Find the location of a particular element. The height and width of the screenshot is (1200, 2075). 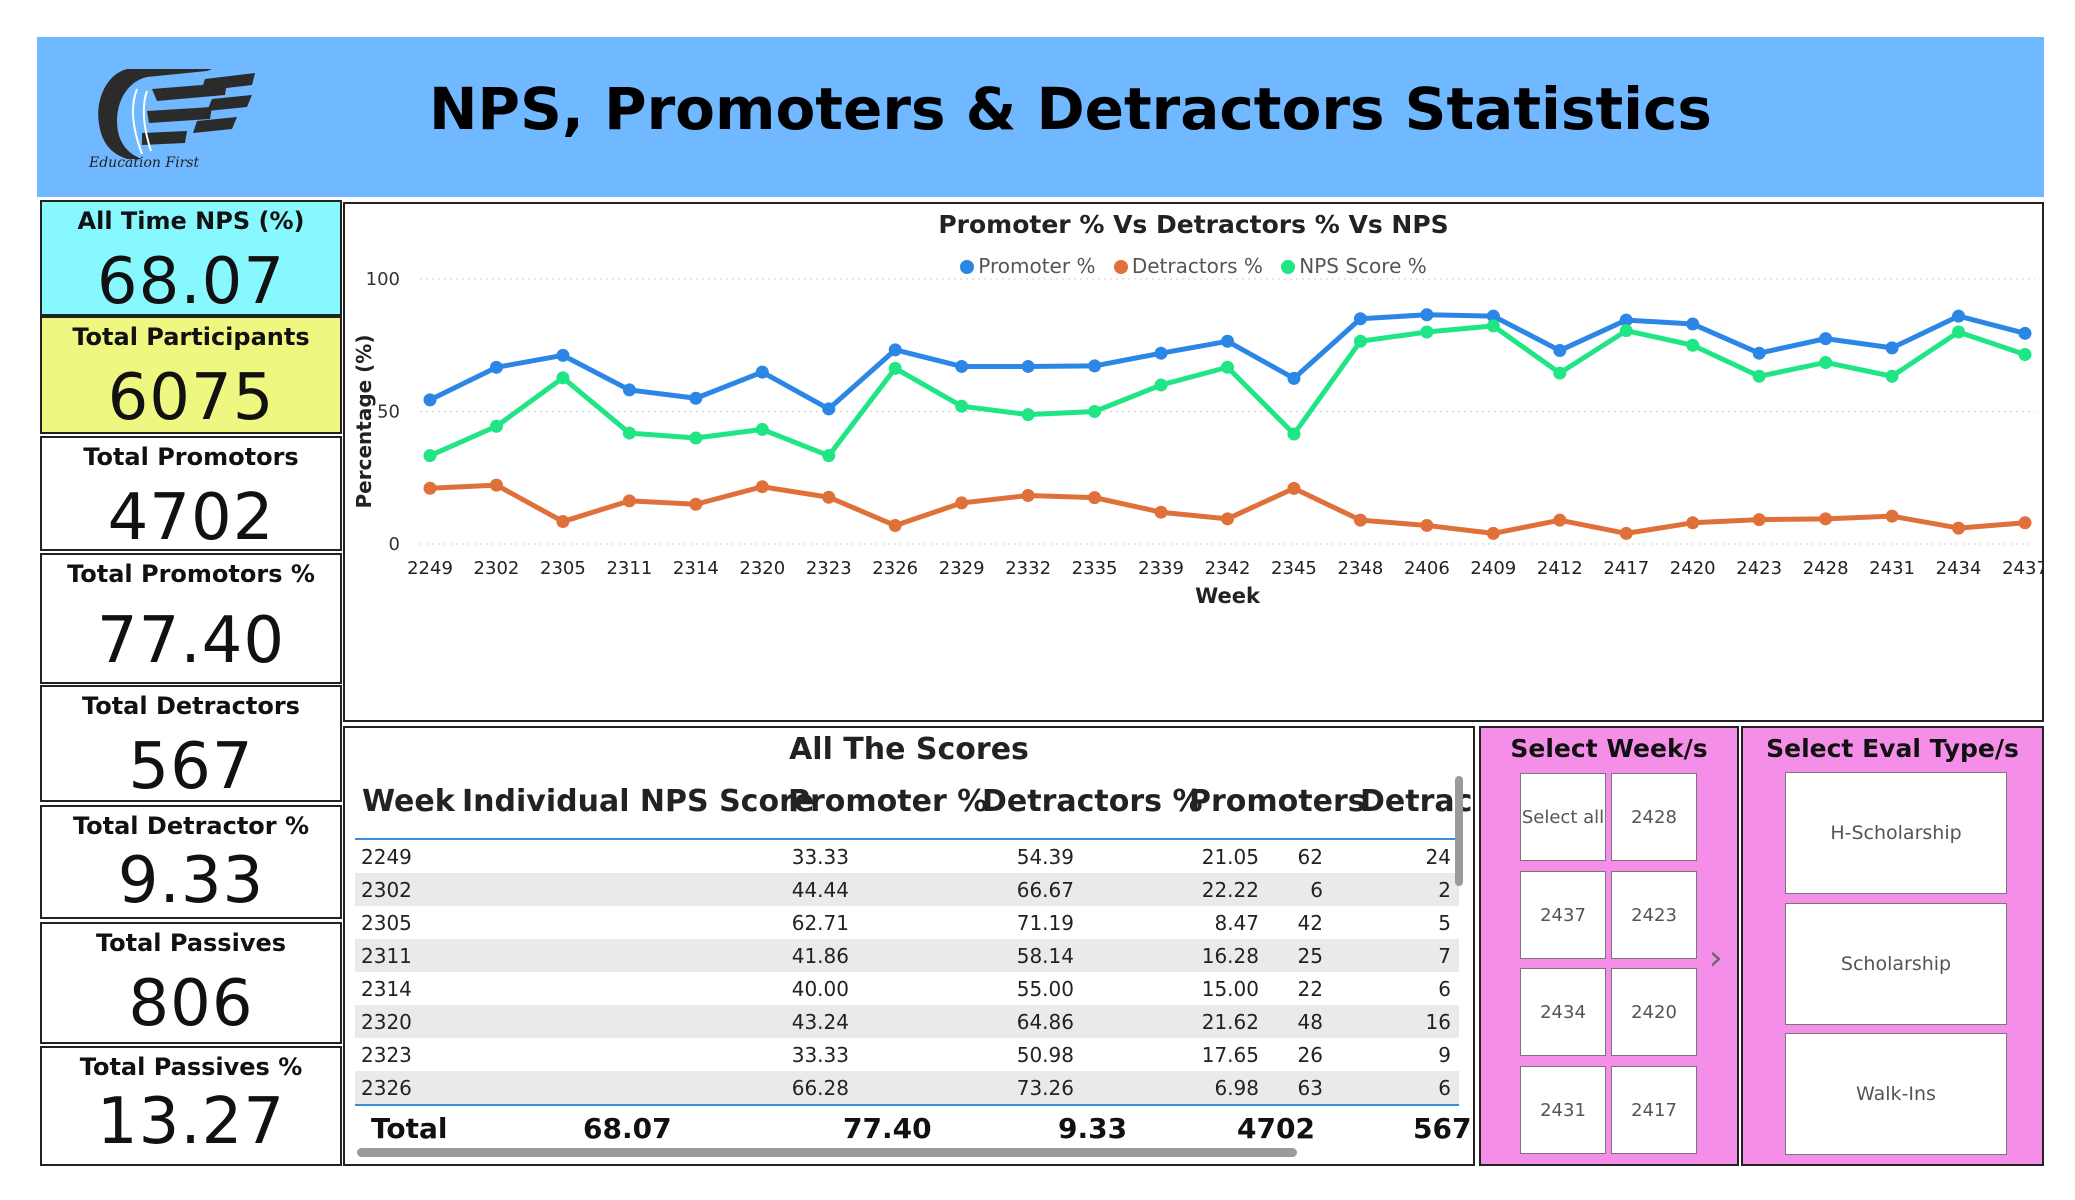

legend-detractors: Detractors % is located at coordinates (1188, 266).